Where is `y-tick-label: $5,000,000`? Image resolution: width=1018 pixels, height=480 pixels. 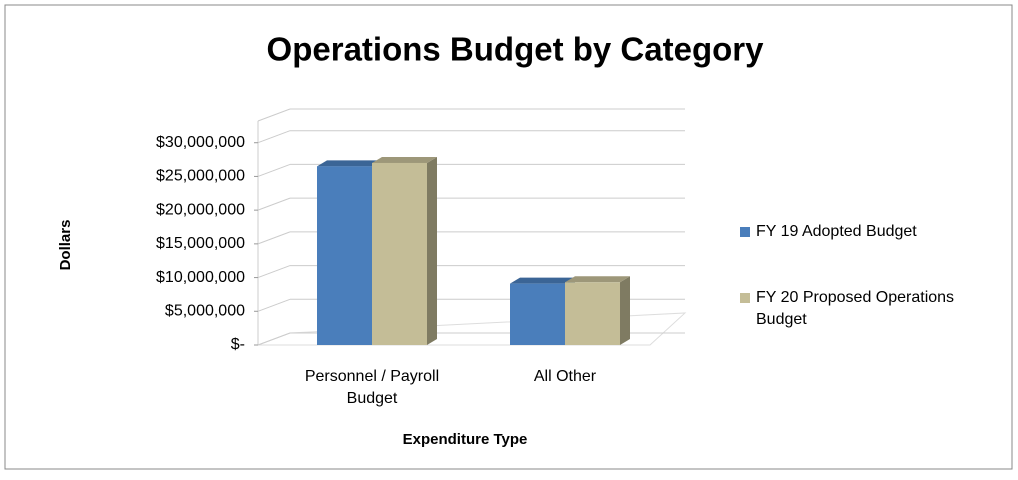
y-tick-label: $5,000,000 is located at coordinates (205, 311).